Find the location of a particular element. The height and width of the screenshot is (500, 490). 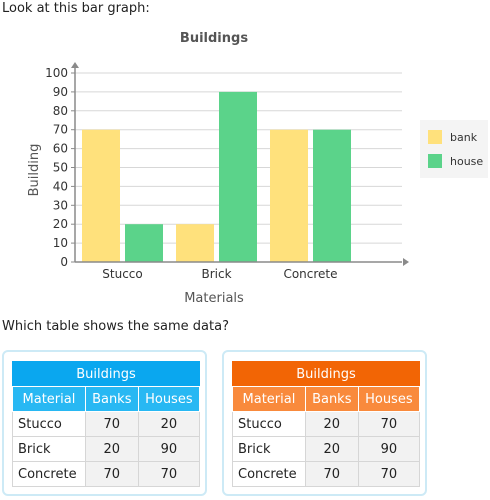

y-tick-label: 90 is located at coordinates (60, 92).